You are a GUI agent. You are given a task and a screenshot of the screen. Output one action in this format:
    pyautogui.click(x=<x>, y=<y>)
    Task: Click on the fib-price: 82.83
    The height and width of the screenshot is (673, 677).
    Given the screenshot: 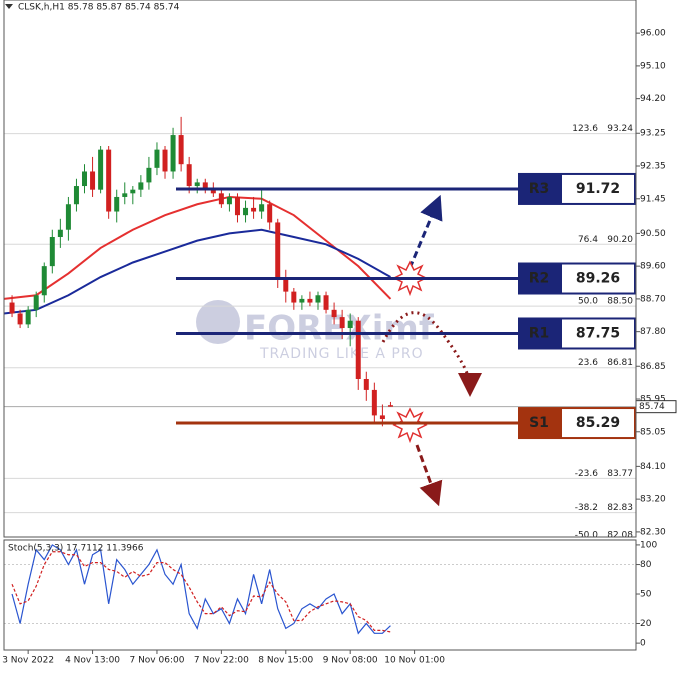 What is the action you would take?
    pyautogui.click(x=620, y=508)
    